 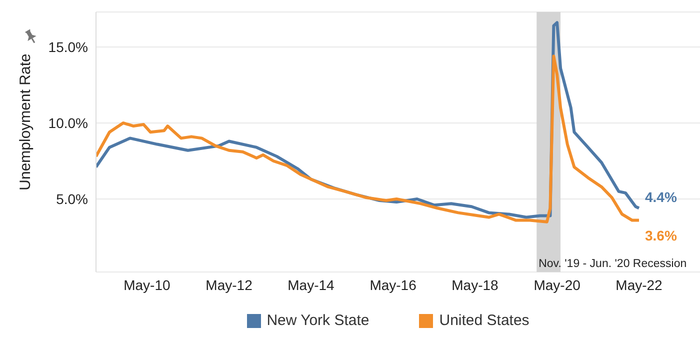 I want to click on legend-label: New York State, so click(x=318, y=320).